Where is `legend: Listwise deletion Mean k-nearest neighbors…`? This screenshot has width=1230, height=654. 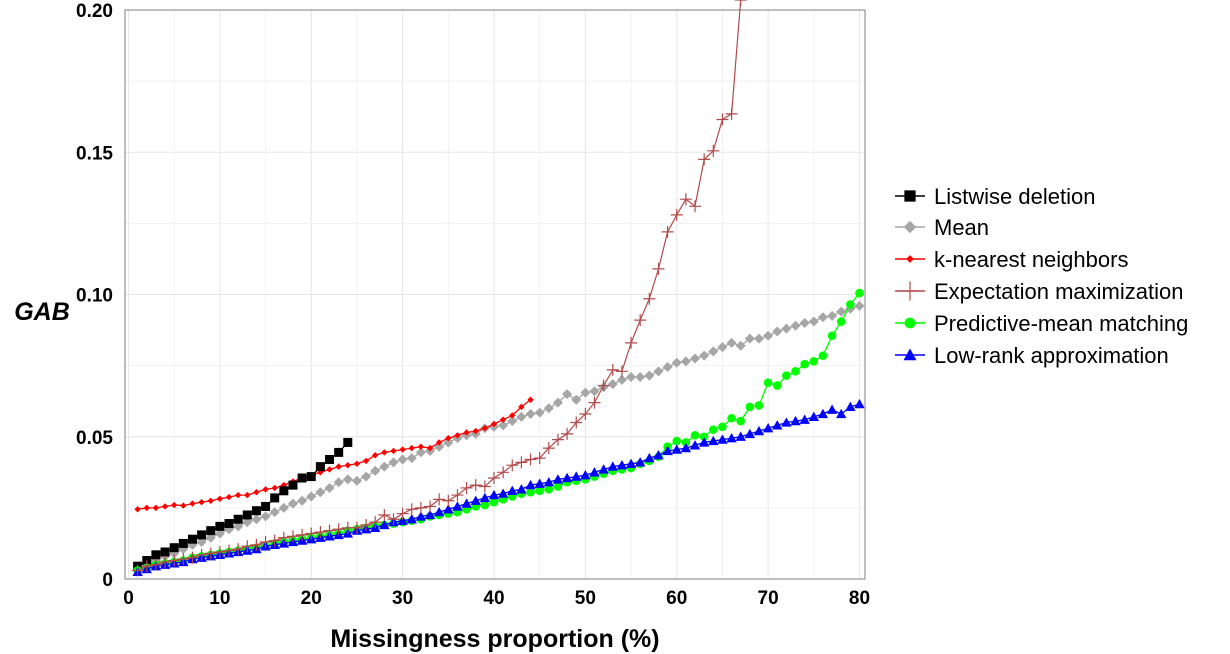 legend: Listwise deletion Mean k-nearest neighbors… is located at coordinates (1041, 276).